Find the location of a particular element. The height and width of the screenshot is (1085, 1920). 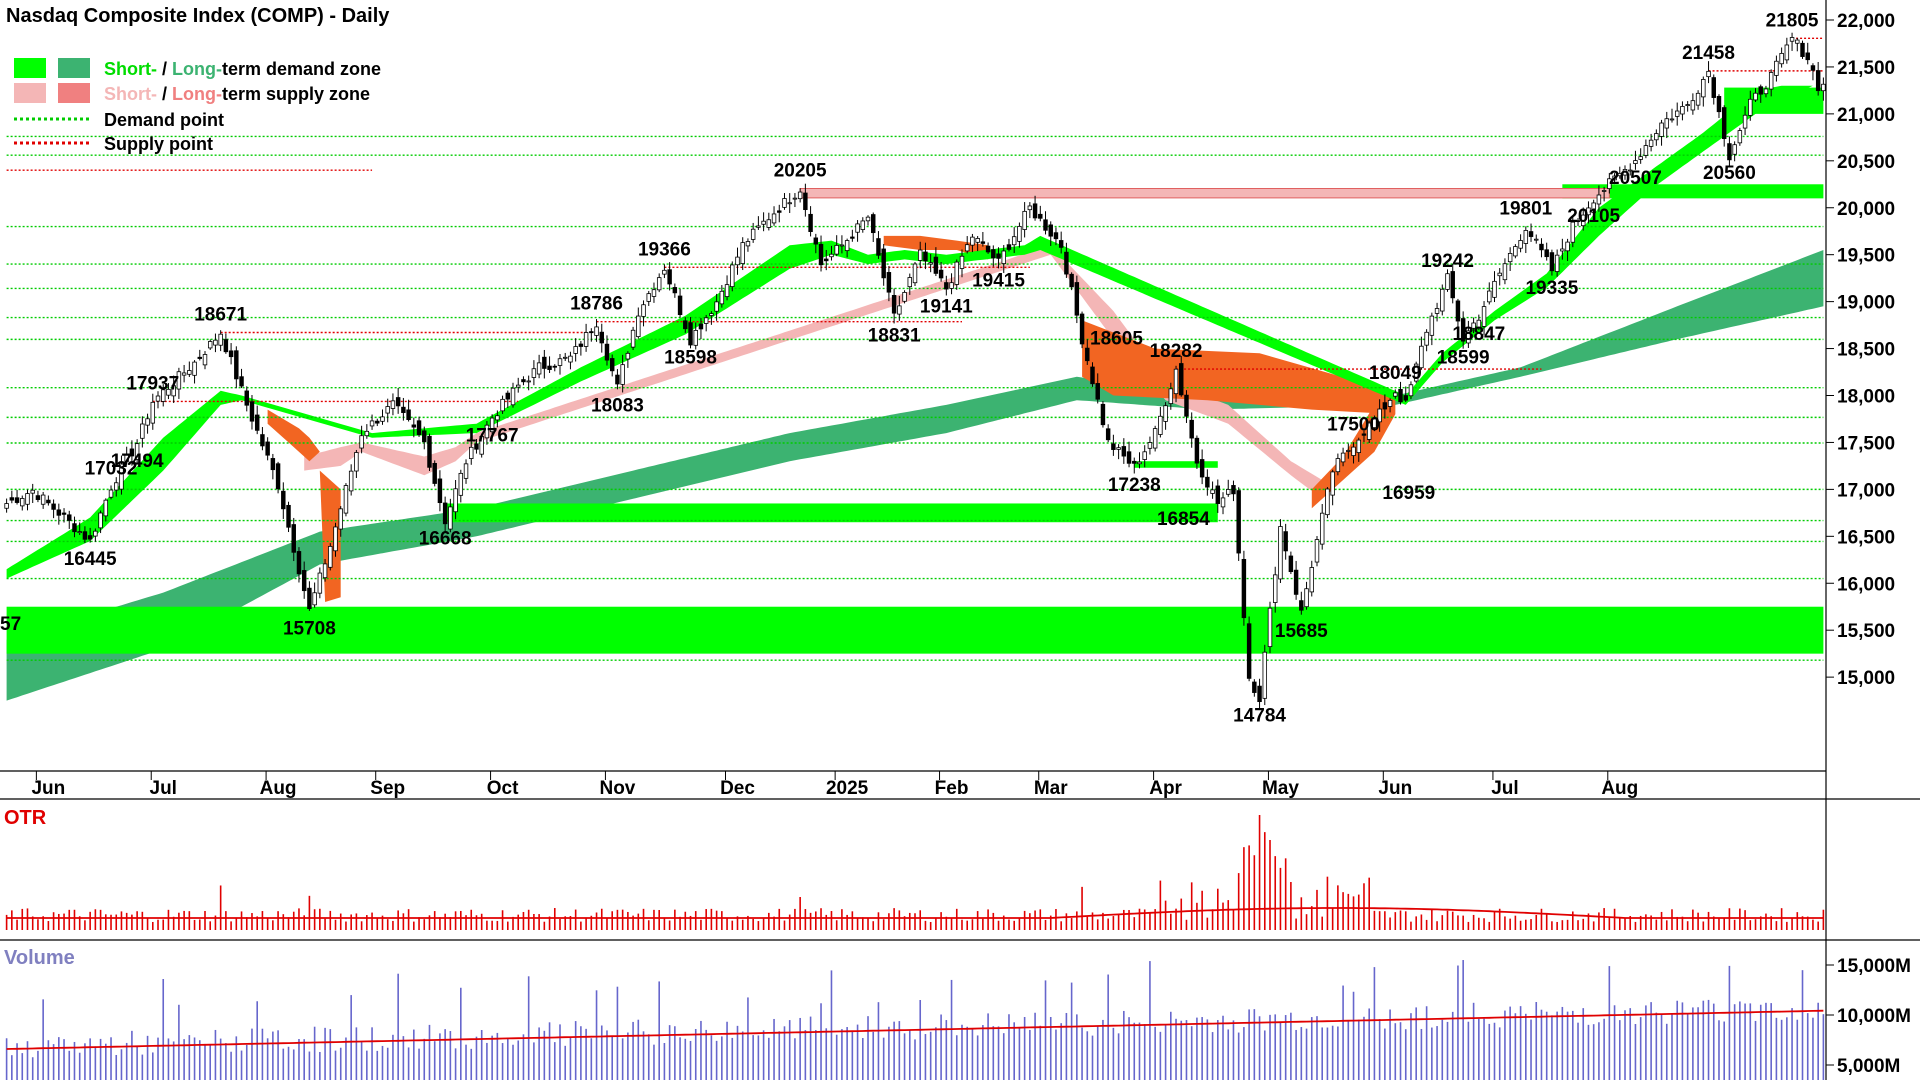

price-tick-label: 20,500 is located at coordinates (1866, 162).